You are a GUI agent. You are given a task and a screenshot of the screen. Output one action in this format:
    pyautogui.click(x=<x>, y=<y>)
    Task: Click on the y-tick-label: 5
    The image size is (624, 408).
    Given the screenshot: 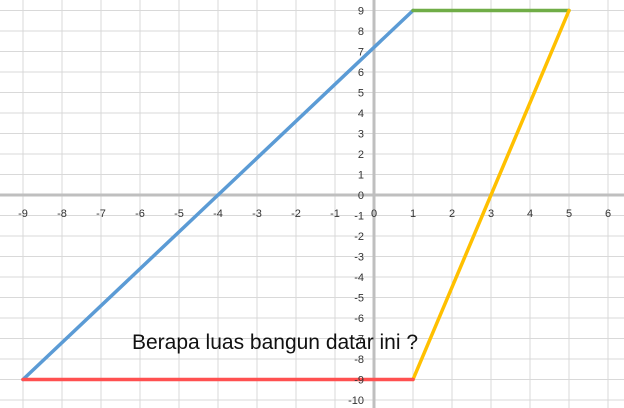 What is the action you would take?
    pyautogui.click(x=361, y=94)
    